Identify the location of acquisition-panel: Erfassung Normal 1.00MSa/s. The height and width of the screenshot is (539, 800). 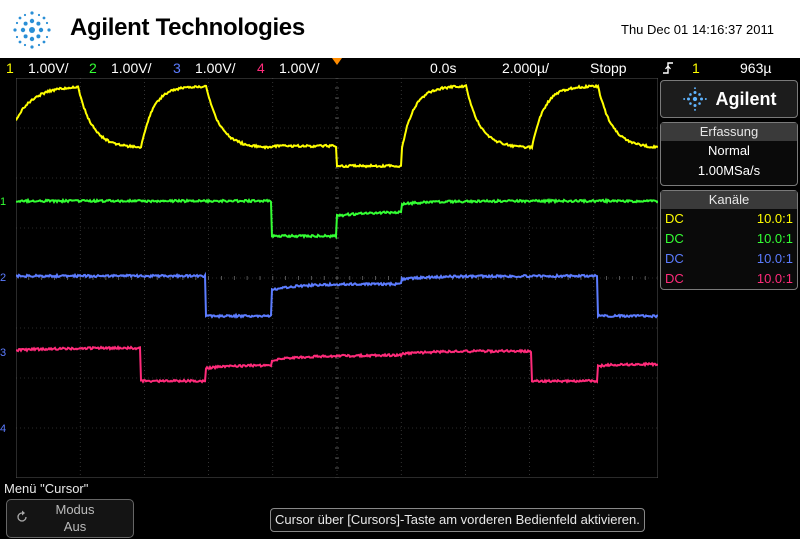
(729, 154).